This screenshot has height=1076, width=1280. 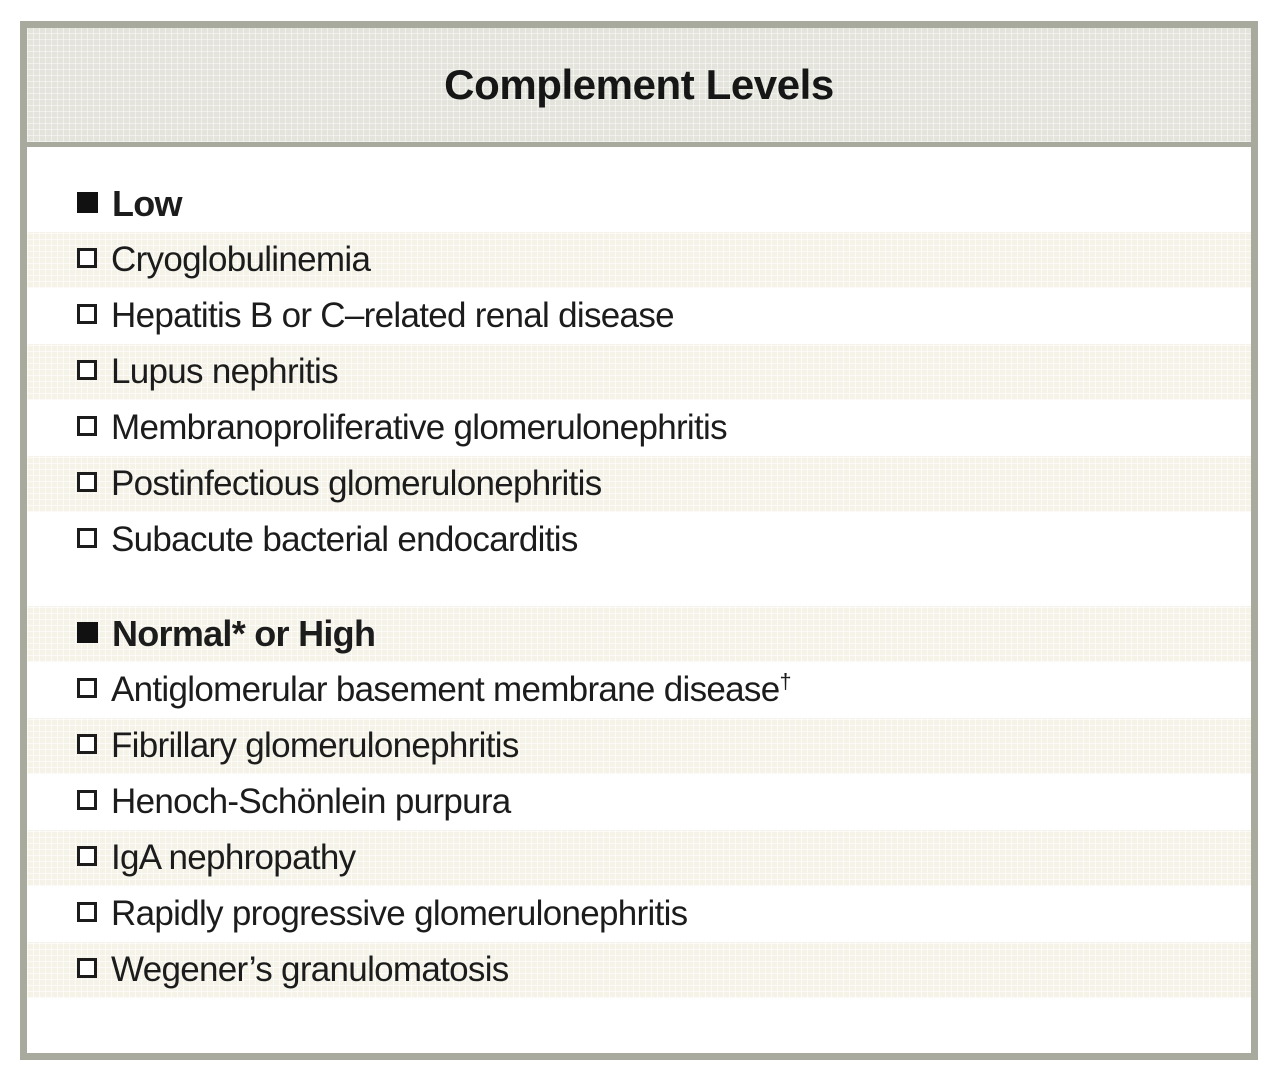 I want to click on list-item-label: Hepatitis B or C–related renal disease, so click(x=393, y=315).